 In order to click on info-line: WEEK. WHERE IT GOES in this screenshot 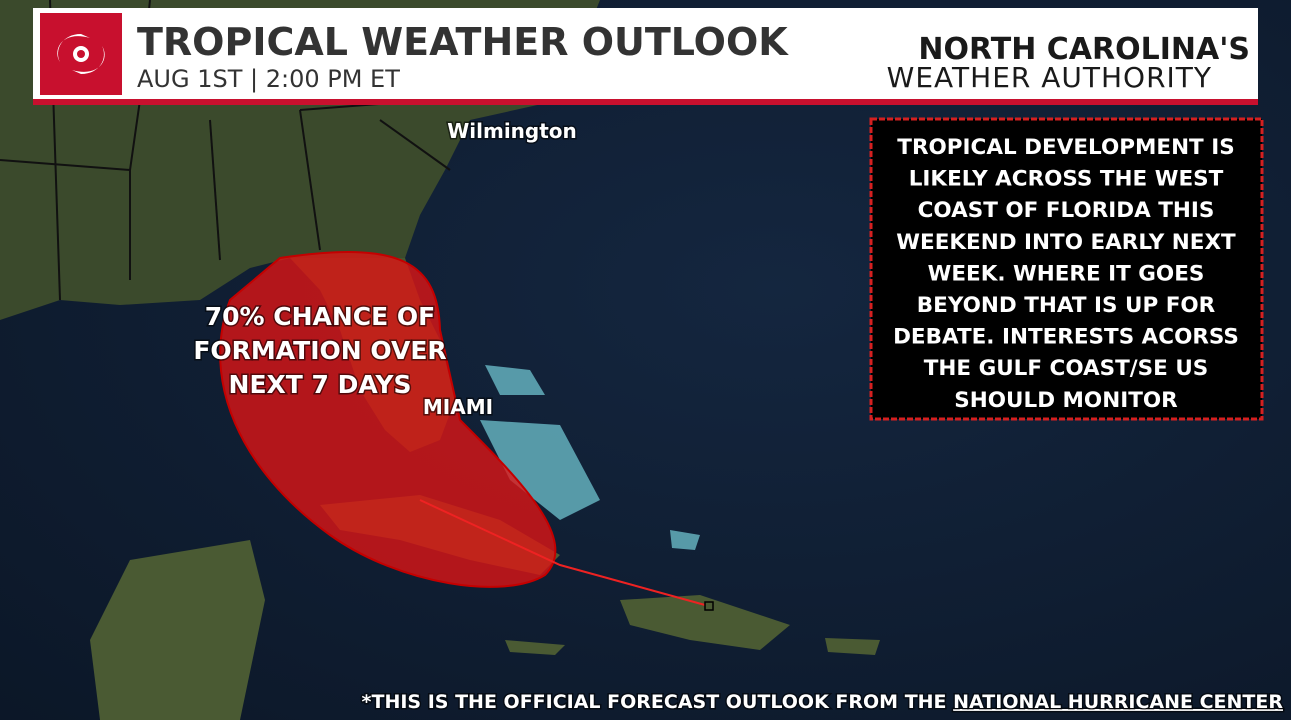, I will do `click(1066, 273)`.